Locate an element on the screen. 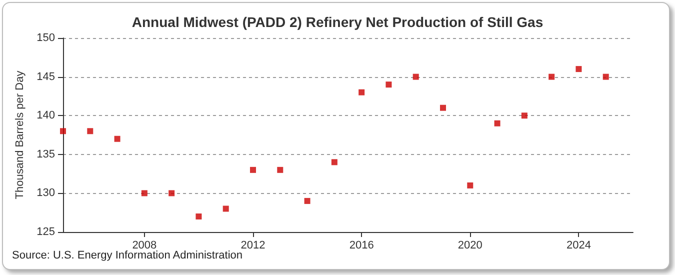  chart-title: Annual Midwest (PADD 2) Refinery Net Production of Still Gas is located at coordinates (338, 22).